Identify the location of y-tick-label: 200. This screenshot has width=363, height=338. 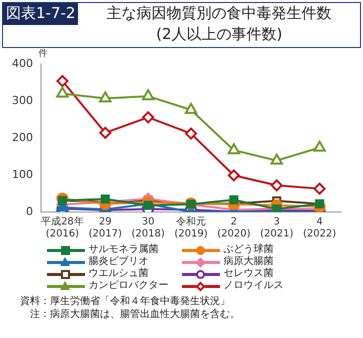
(22, 137).